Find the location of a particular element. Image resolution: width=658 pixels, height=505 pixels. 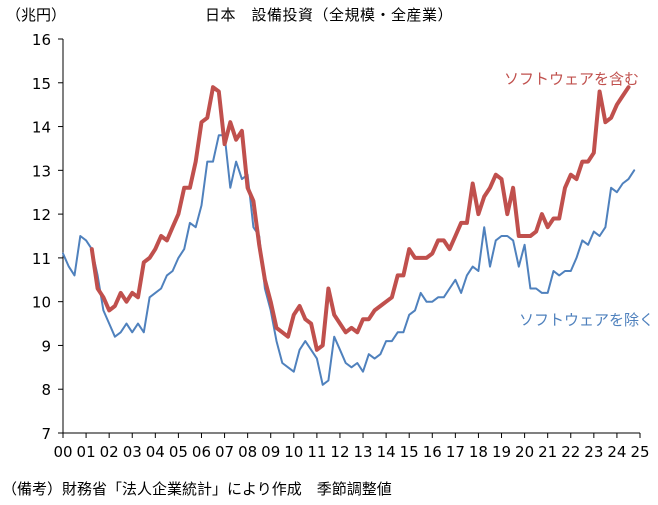

x-tick-label: 10 is located at coordinates (293, 452).